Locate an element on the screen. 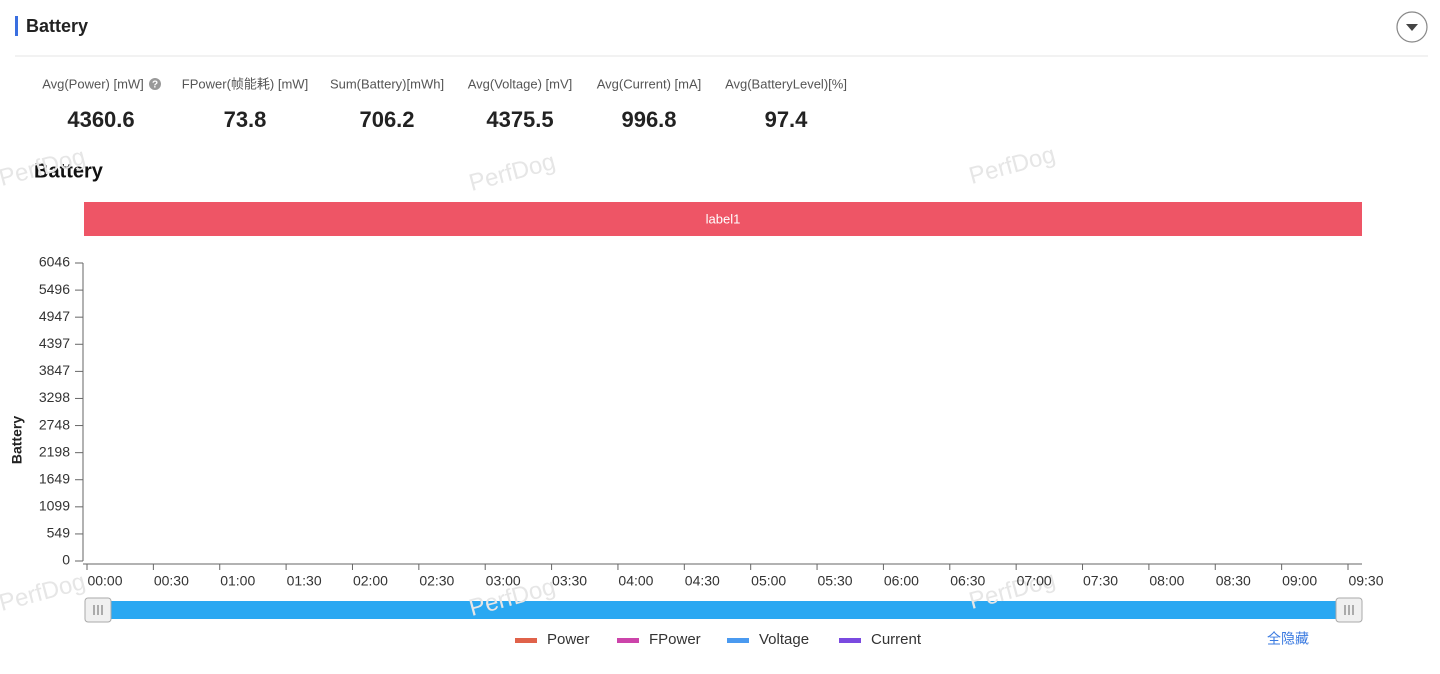  hide-all-link: 全隐藏 is located at coordinates (1288, 639).